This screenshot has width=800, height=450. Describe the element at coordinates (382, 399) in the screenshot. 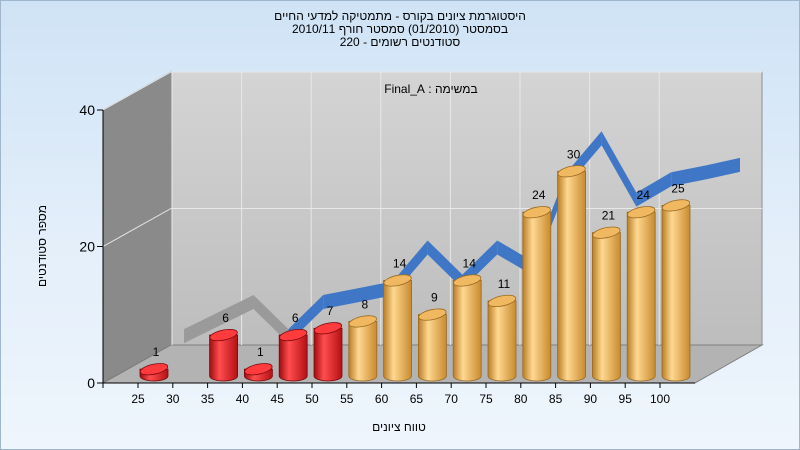

I see `x-tick-label: 60` at that location.